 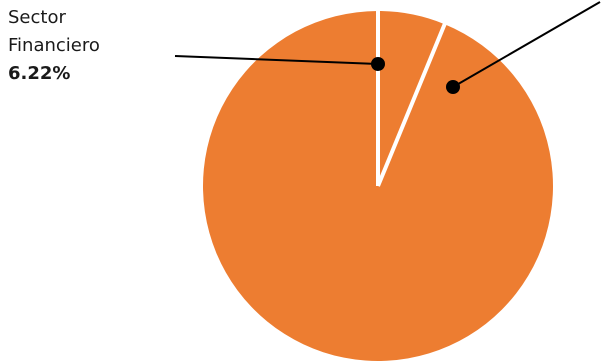 I want to click on slice-separators, so click(x=411, y=98).